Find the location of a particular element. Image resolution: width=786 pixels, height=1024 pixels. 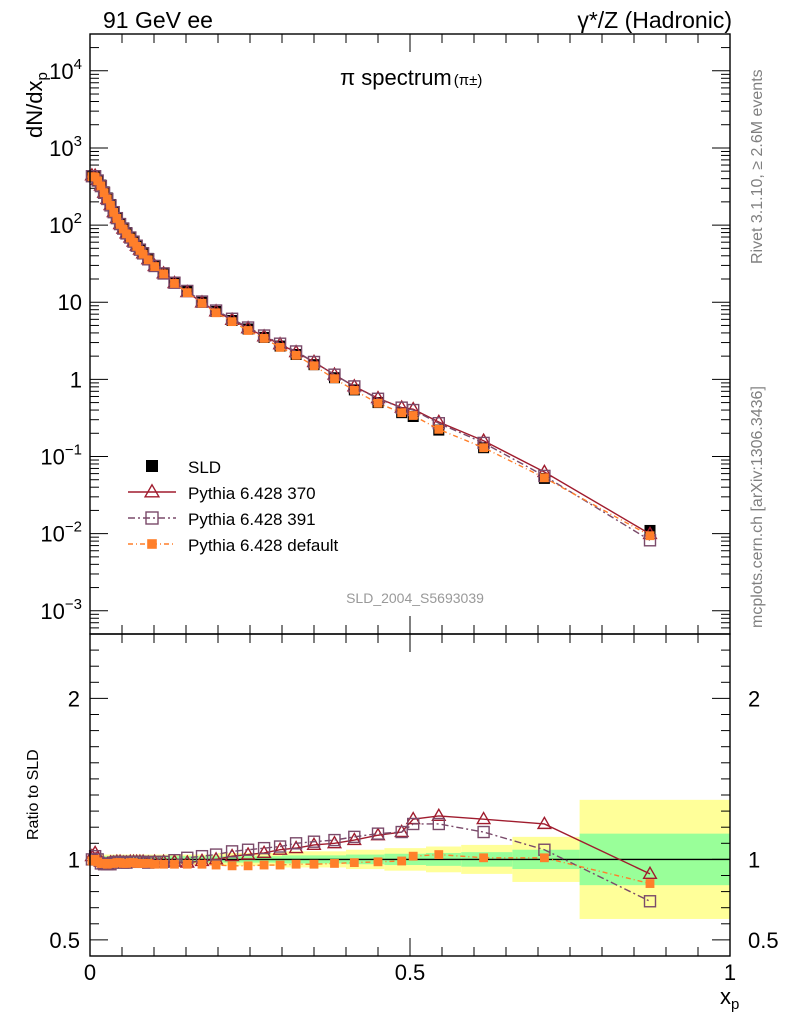

y-tick-label: 0.5 is located at coordinates (64, 940).